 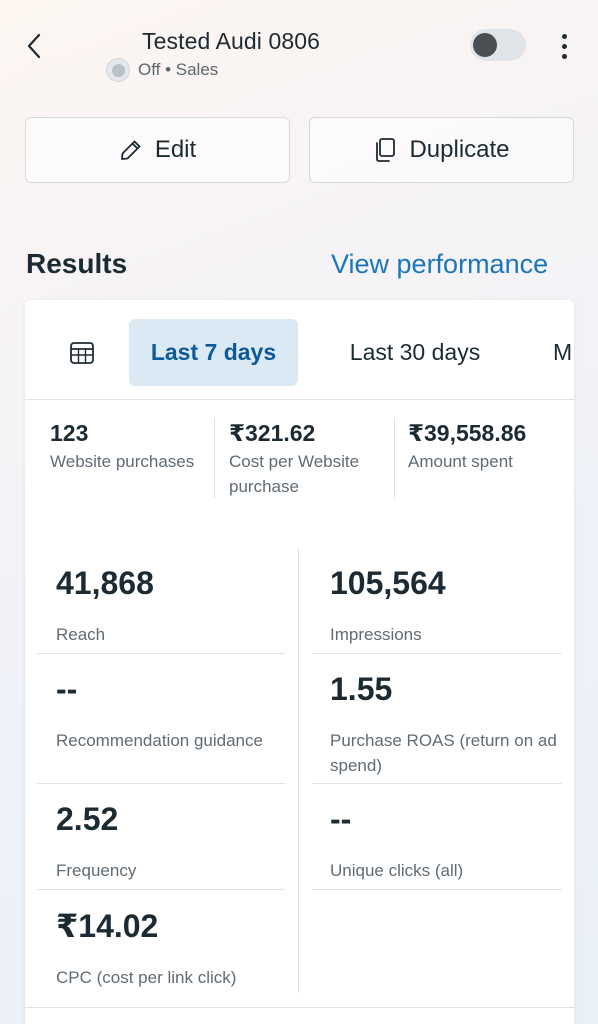 What do you see at coordinates (69, 433) in the screenshot?
I see `summary-value: 123` at bounding box center [69, 433].